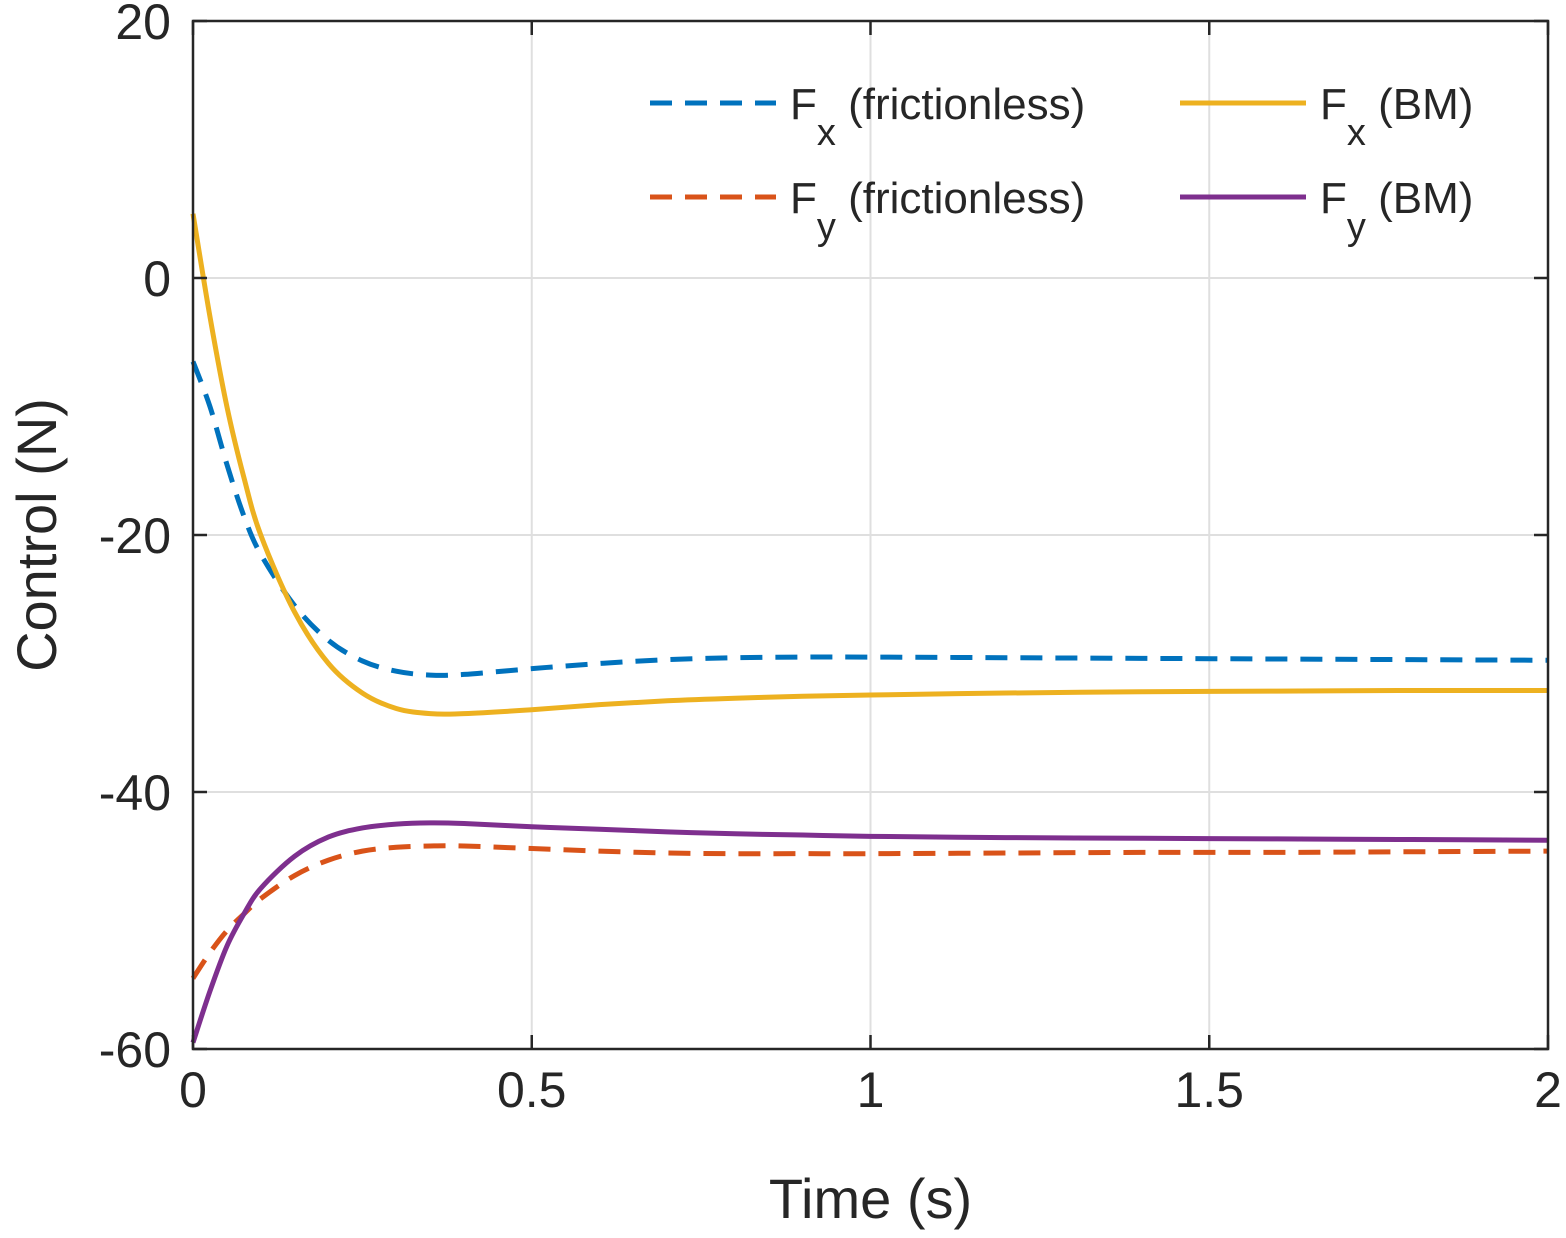 The width and height of the screenshot is (1566, 1238). I want to click on y-tick-label: -20, so click(135, 536).